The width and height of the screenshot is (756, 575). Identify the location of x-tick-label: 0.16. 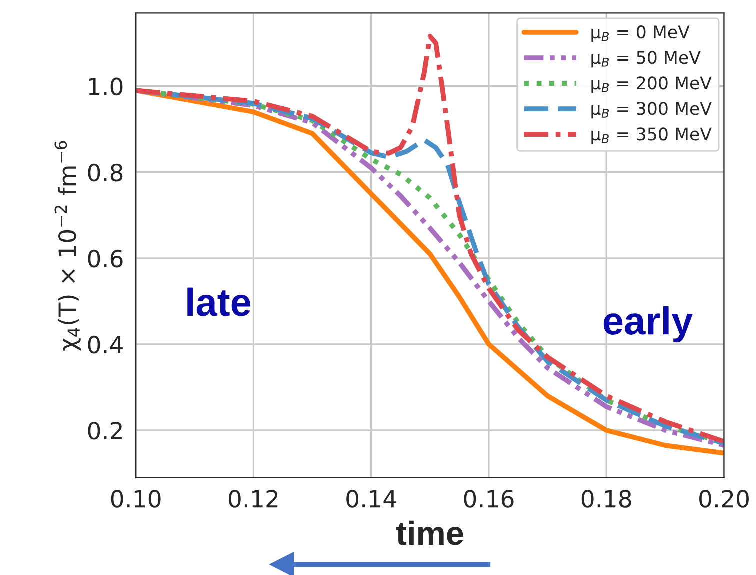
(489, 499).